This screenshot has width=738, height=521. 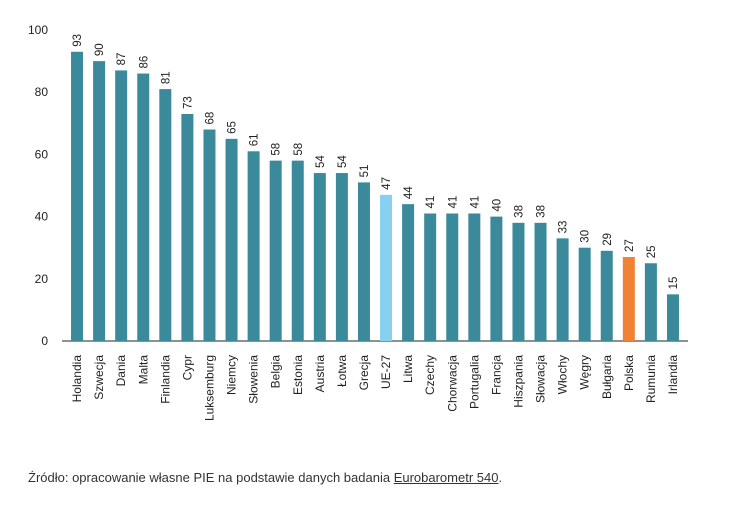 I want to click on value-label: 90, so click(x=100, y=49).